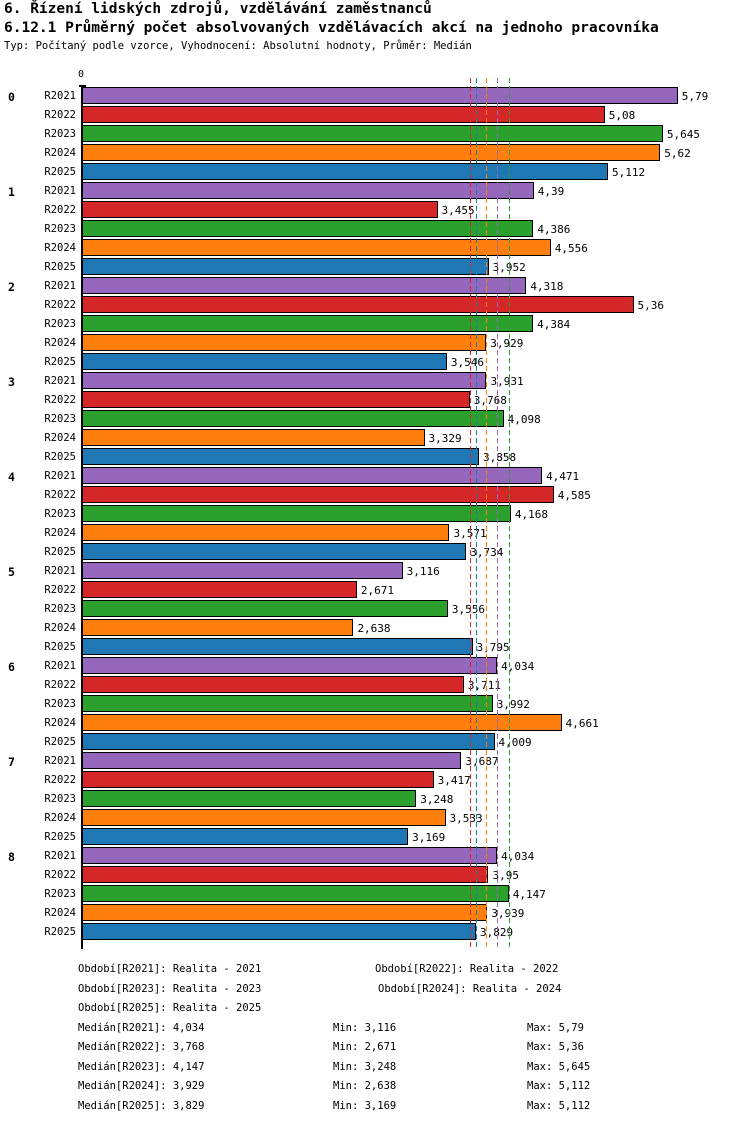  I want to click on bar-value-label: 4,147, so click(529, 894).